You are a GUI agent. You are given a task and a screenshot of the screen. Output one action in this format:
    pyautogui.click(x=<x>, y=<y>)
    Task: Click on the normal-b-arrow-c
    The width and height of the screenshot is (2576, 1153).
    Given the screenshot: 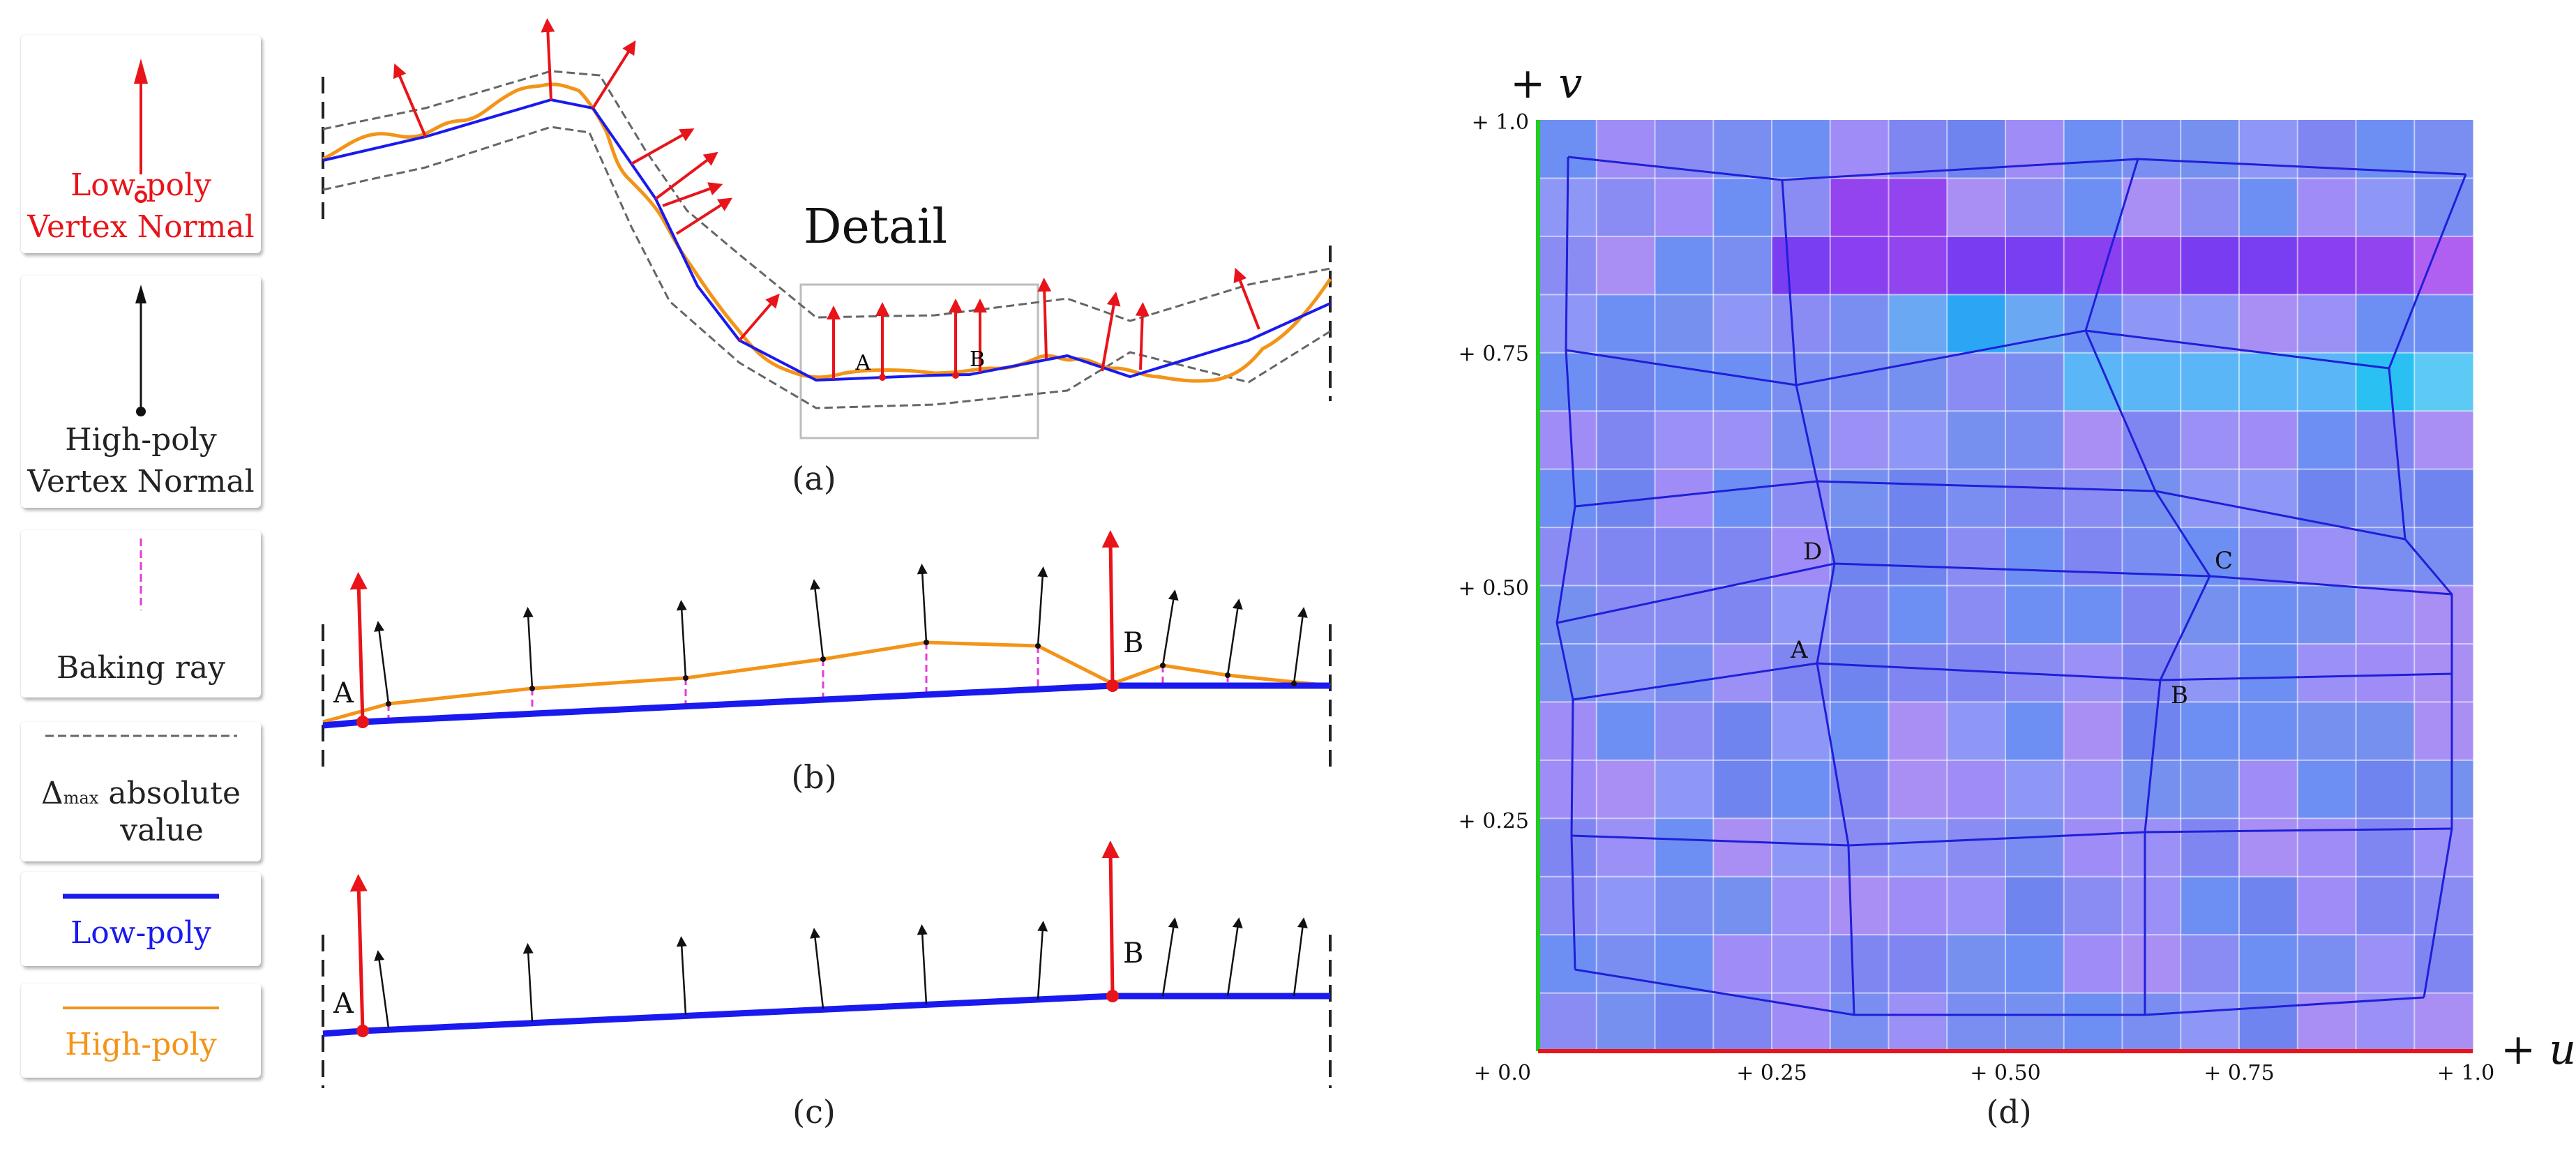 What is the action you would take?
    pyautogui.click(x=1110, y=919)
    